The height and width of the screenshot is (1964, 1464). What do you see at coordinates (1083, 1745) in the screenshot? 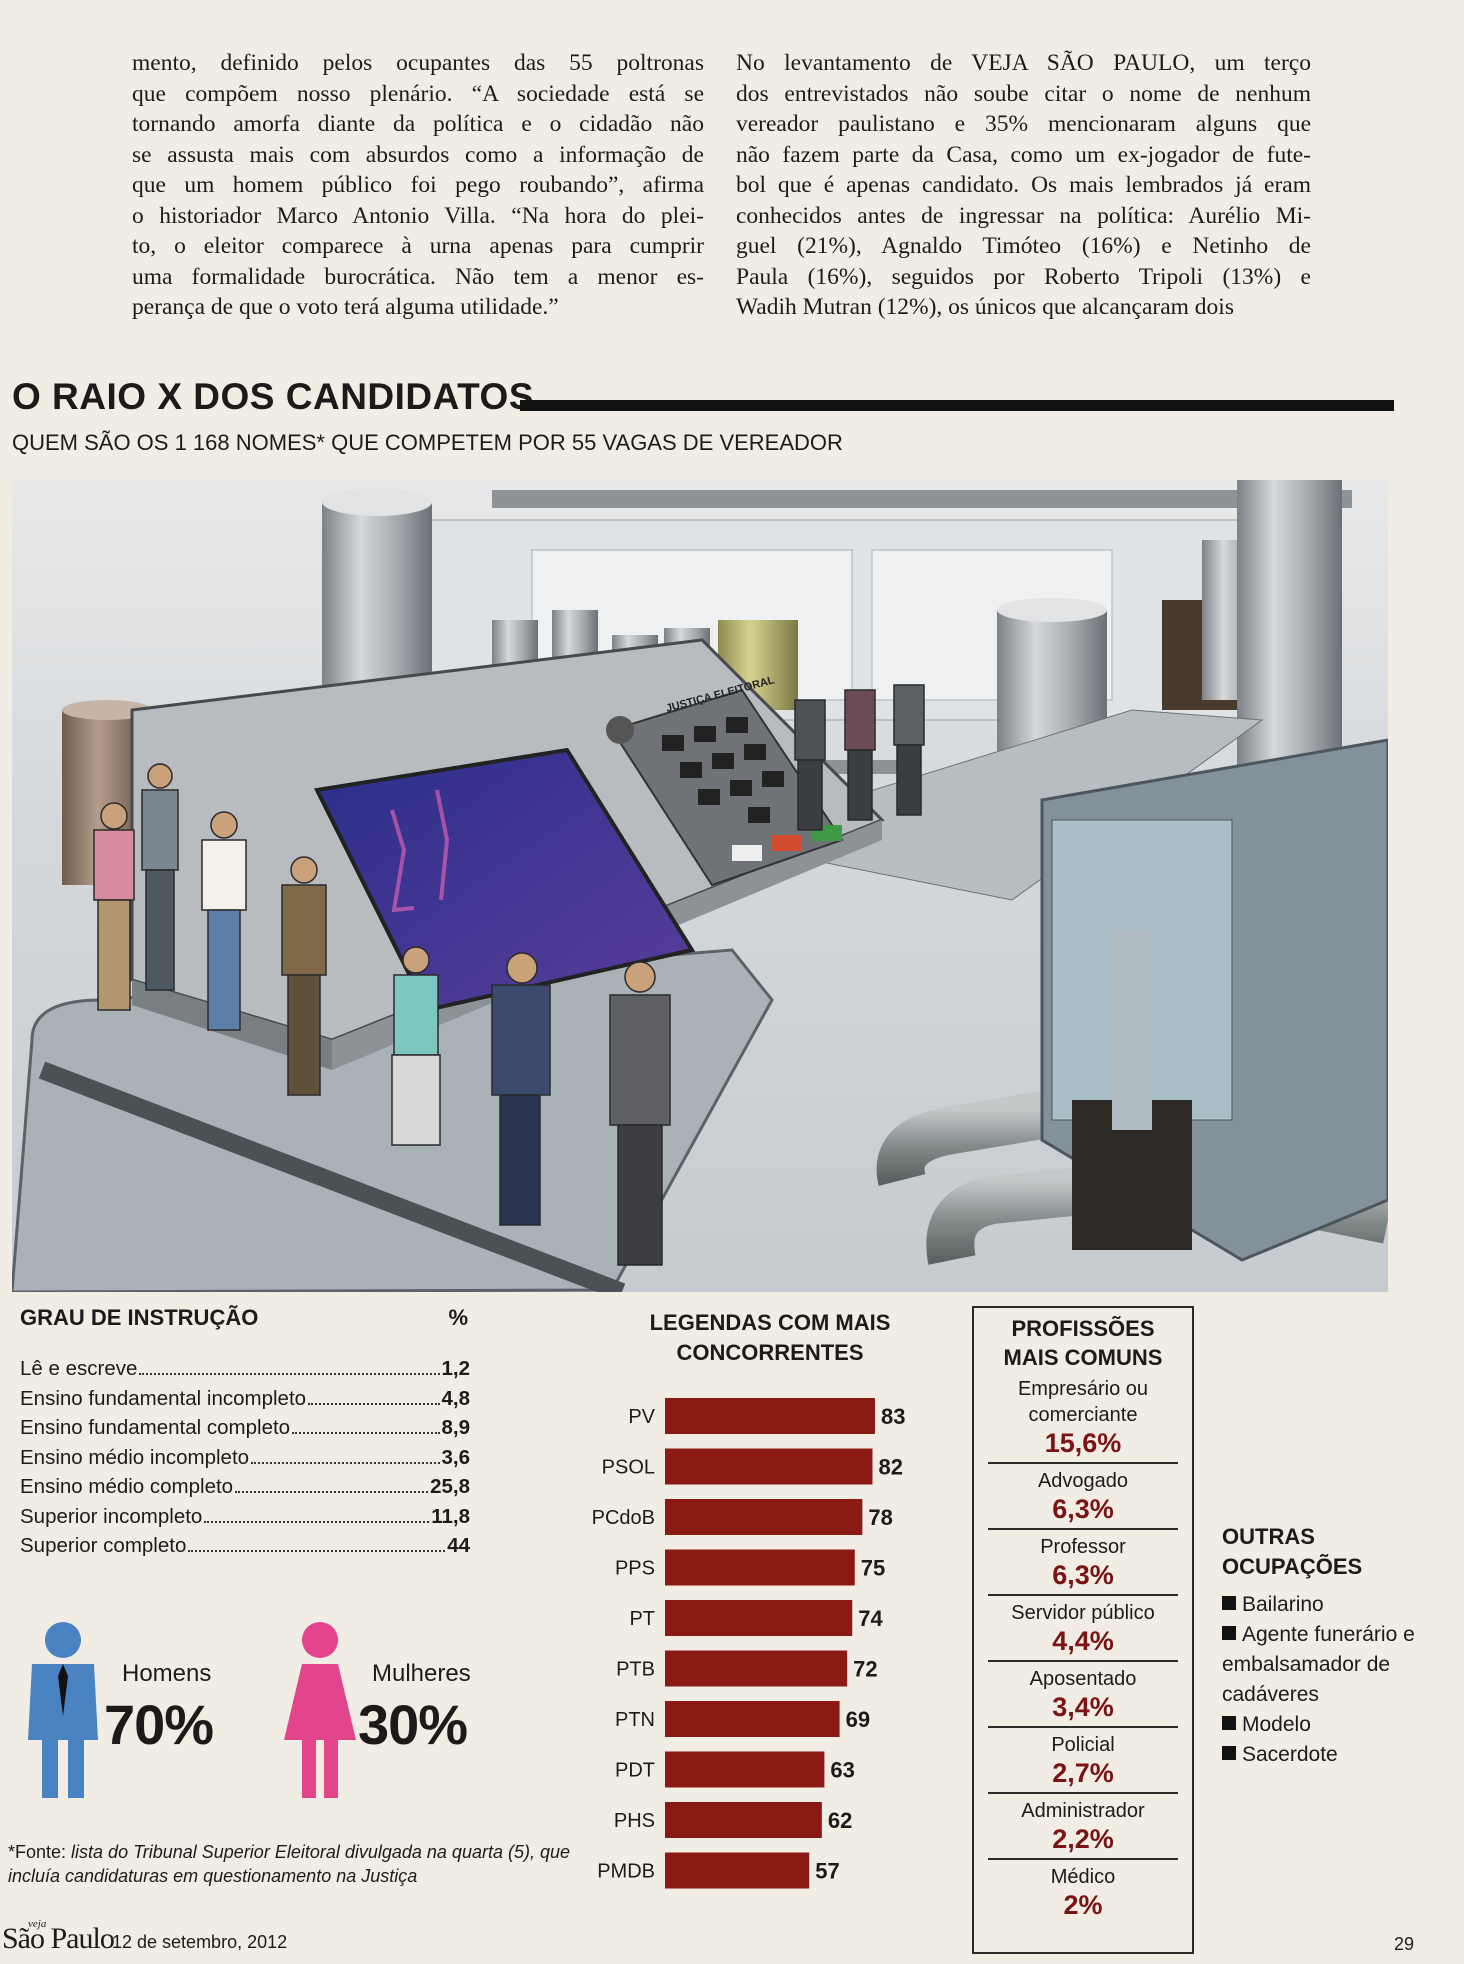
I see `profession-name: Policial` at bounding box center [1083, 1745].